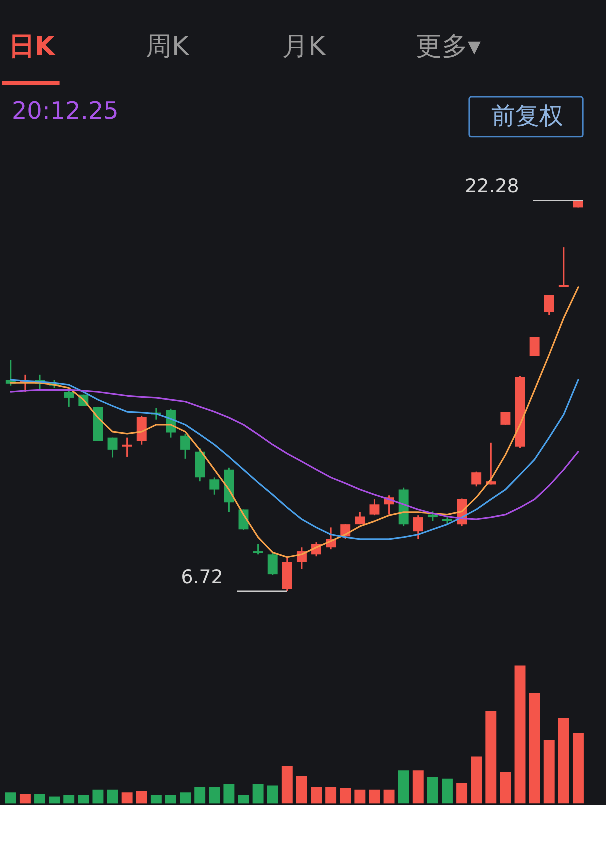 The image size is (606, 863). I want to click on text: 月K, so click(304, 47).